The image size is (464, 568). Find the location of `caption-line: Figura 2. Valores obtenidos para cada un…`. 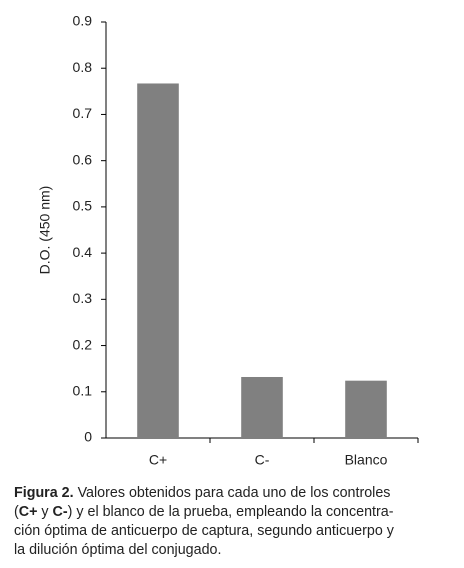

caption-line: Figura 2. Valores obtenidos para cada un… is located at coordinates (204, 493).